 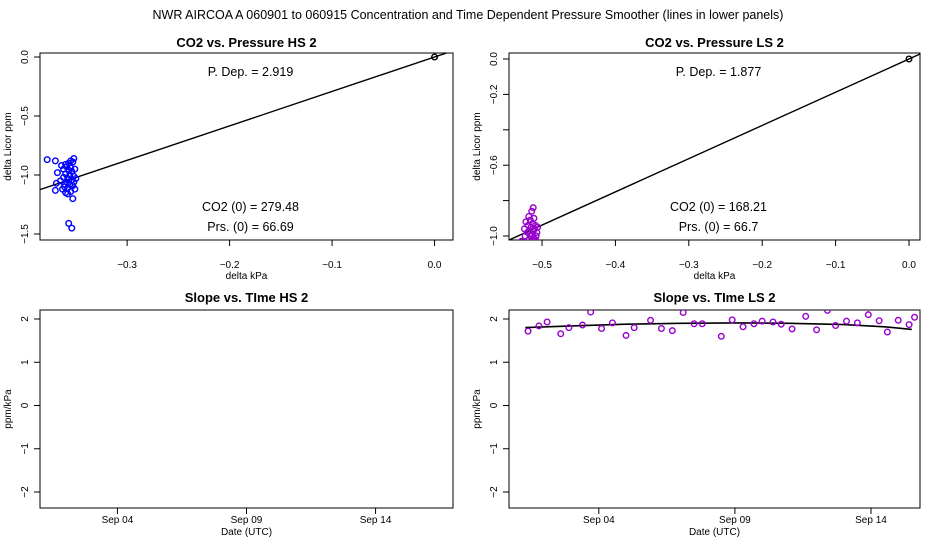 I want to click on pressure-dependence-label: P. Dep. = 2.919, so click(x=251, y=72).